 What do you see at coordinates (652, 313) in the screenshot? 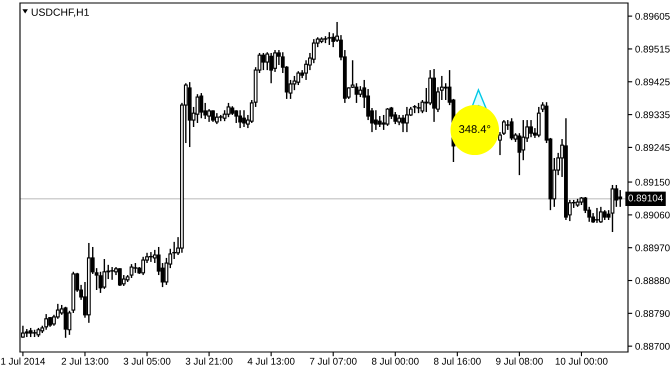
I see `y-tick-label: 0.88790` at bounding box center [652, 313].